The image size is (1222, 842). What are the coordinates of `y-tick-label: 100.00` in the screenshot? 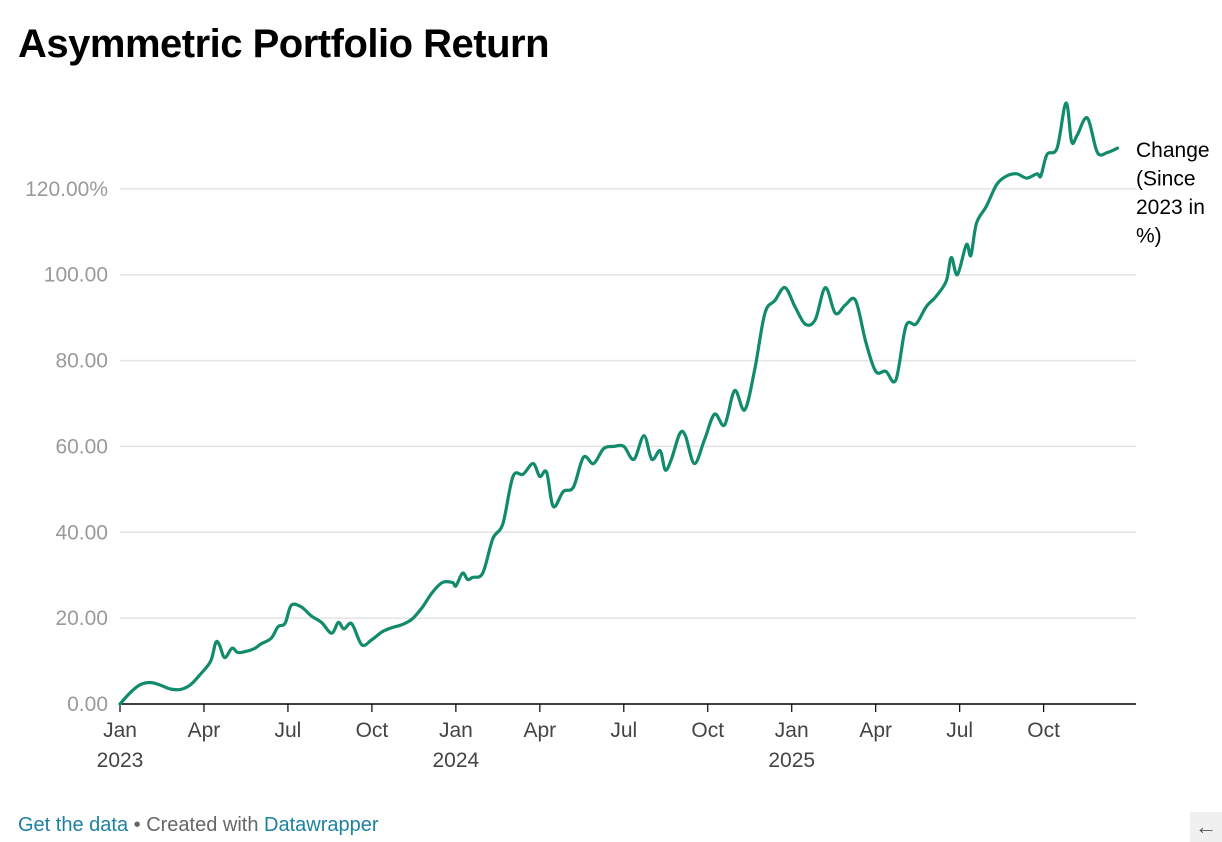 It's located at (76, 275).